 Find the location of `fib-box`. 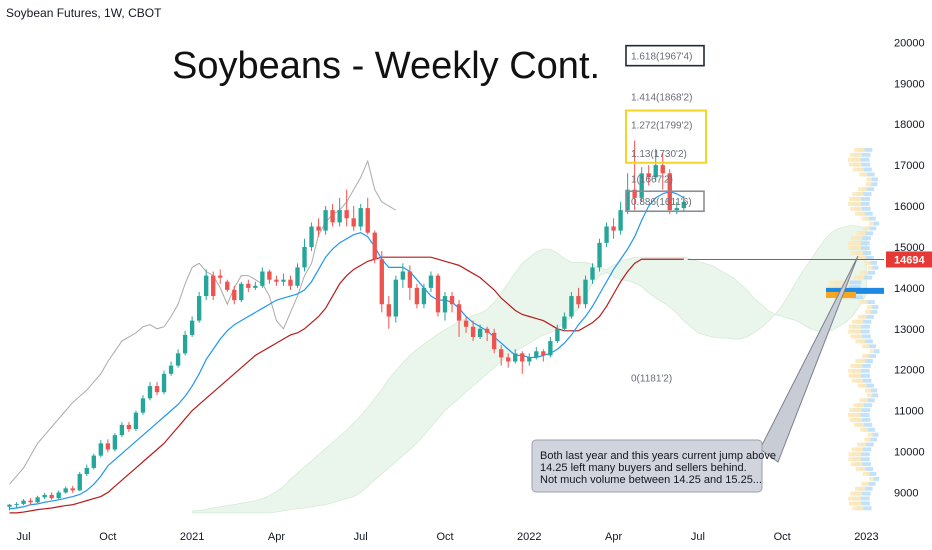

fib-box is located at coordinates (665, 201).